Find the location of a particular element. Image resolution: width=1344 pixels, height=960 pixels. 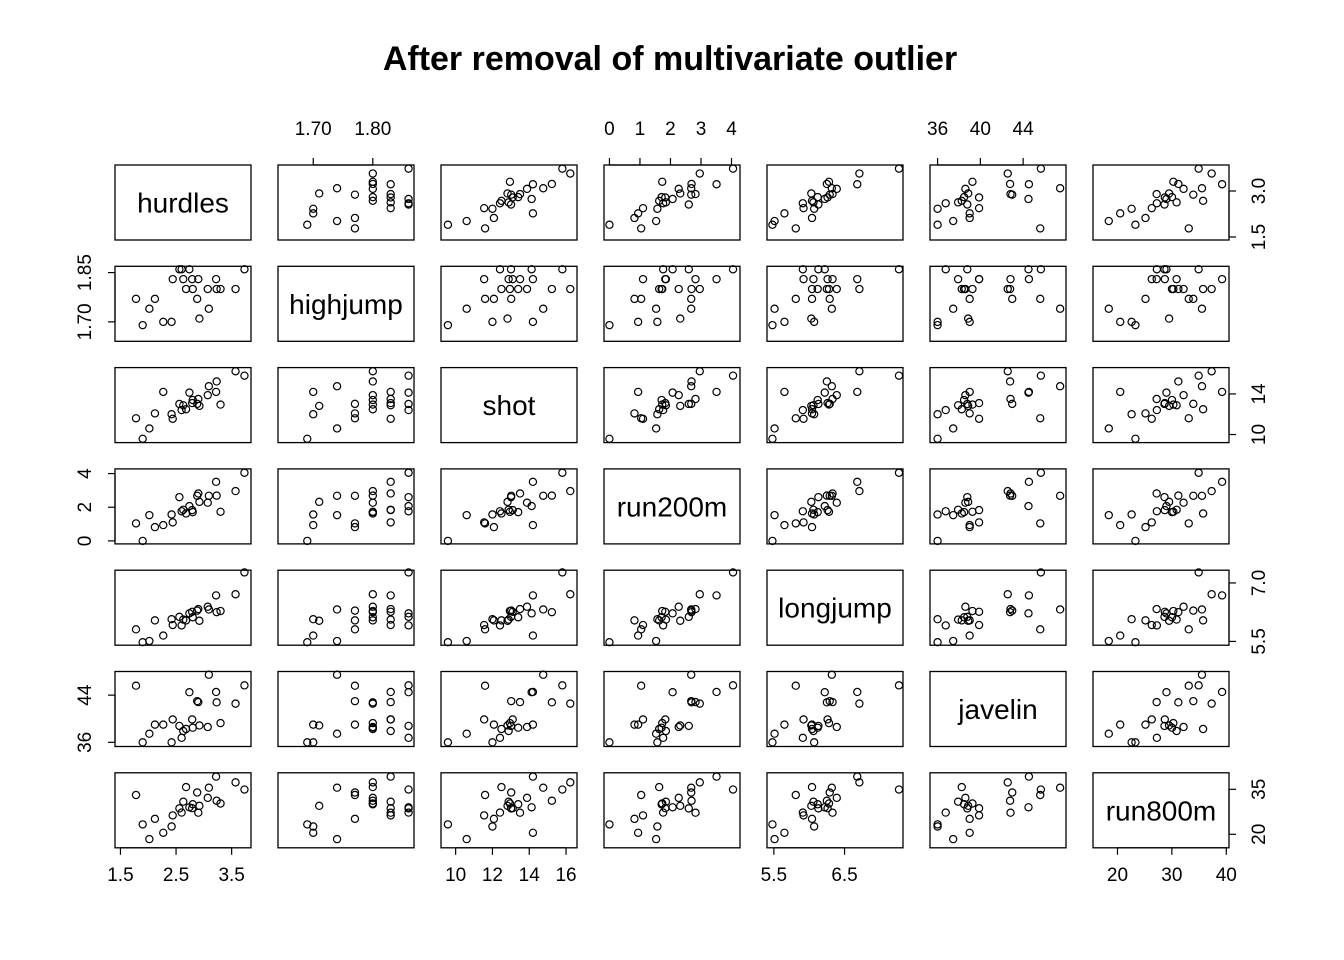

tick-label: 1.5 is located at coordinates (1259, 237).